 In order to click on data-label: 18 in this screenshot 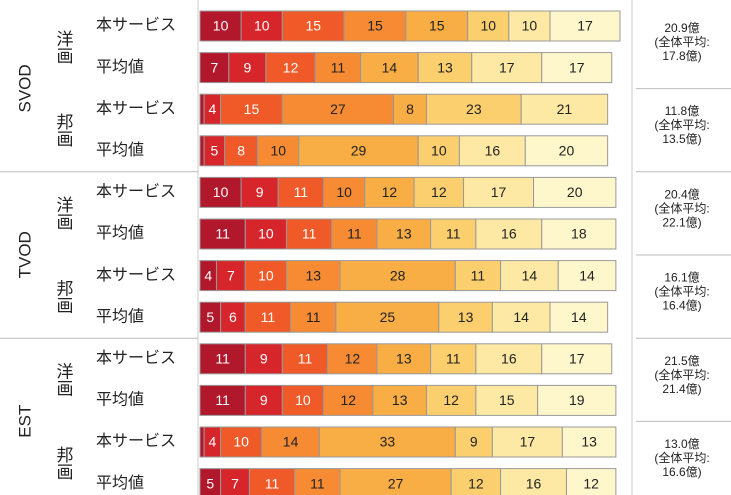, I will do `click(579, 234)`.